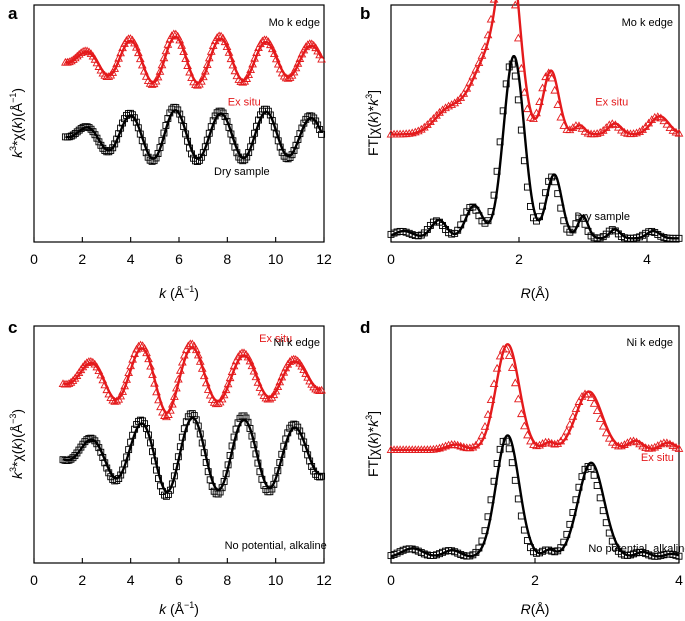 The width and height of the screenshot is (685, 621). What do you see at coordinates (657, 458) in the screenshot?
I see `panel-d-series-0-label: Ex situ` at bounding box center [657, 458].